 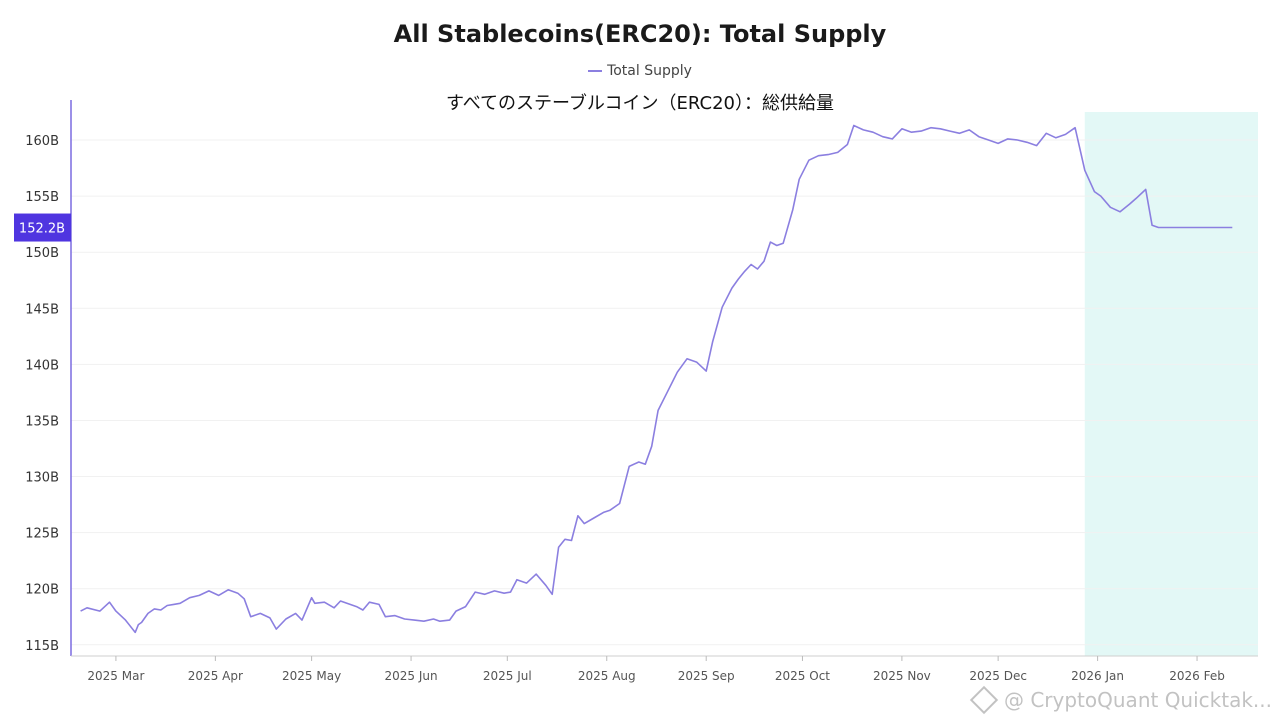 I want to click on chart-legend: Total Supply, so click(x=640, y=71).